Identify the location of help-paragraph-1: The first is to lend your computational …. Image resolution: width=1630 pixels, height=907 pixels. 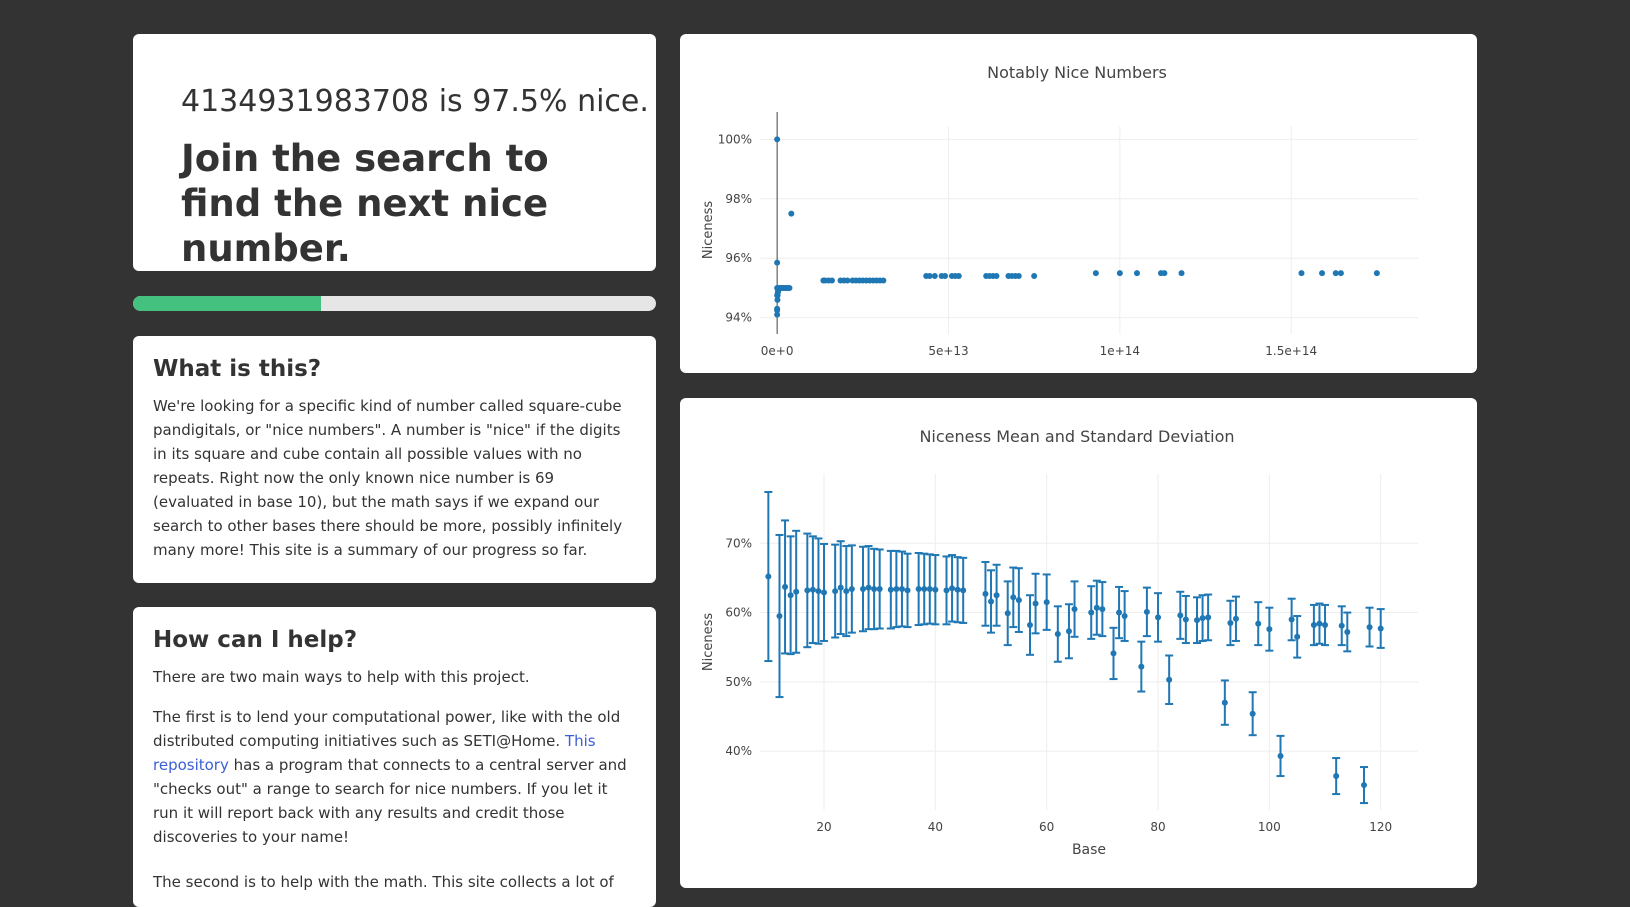
(393, 777).